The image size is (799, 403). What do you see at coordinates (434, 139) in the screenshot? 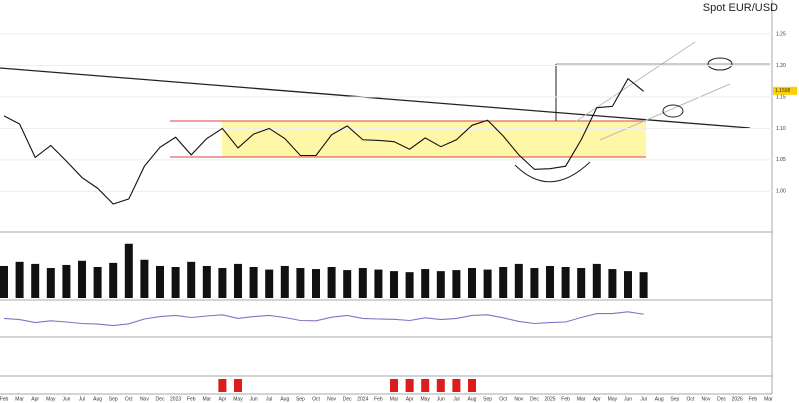
I see `range-box` at bounding box center [434, 139].